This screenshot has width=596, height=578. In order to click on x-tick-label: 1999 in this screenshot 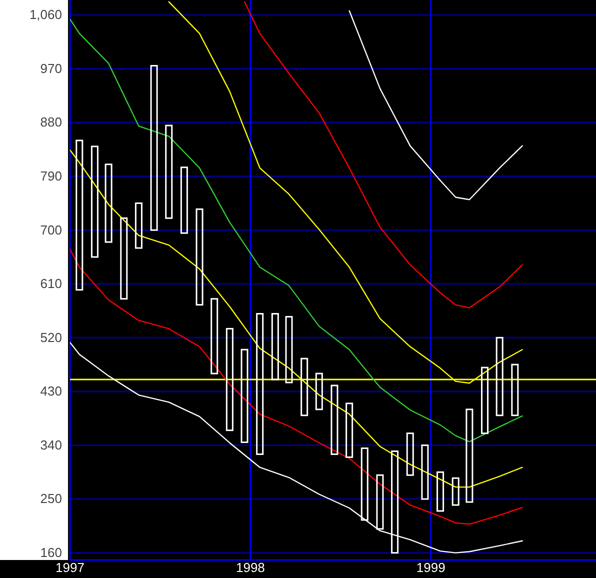, I will do `click(431, 568)`.